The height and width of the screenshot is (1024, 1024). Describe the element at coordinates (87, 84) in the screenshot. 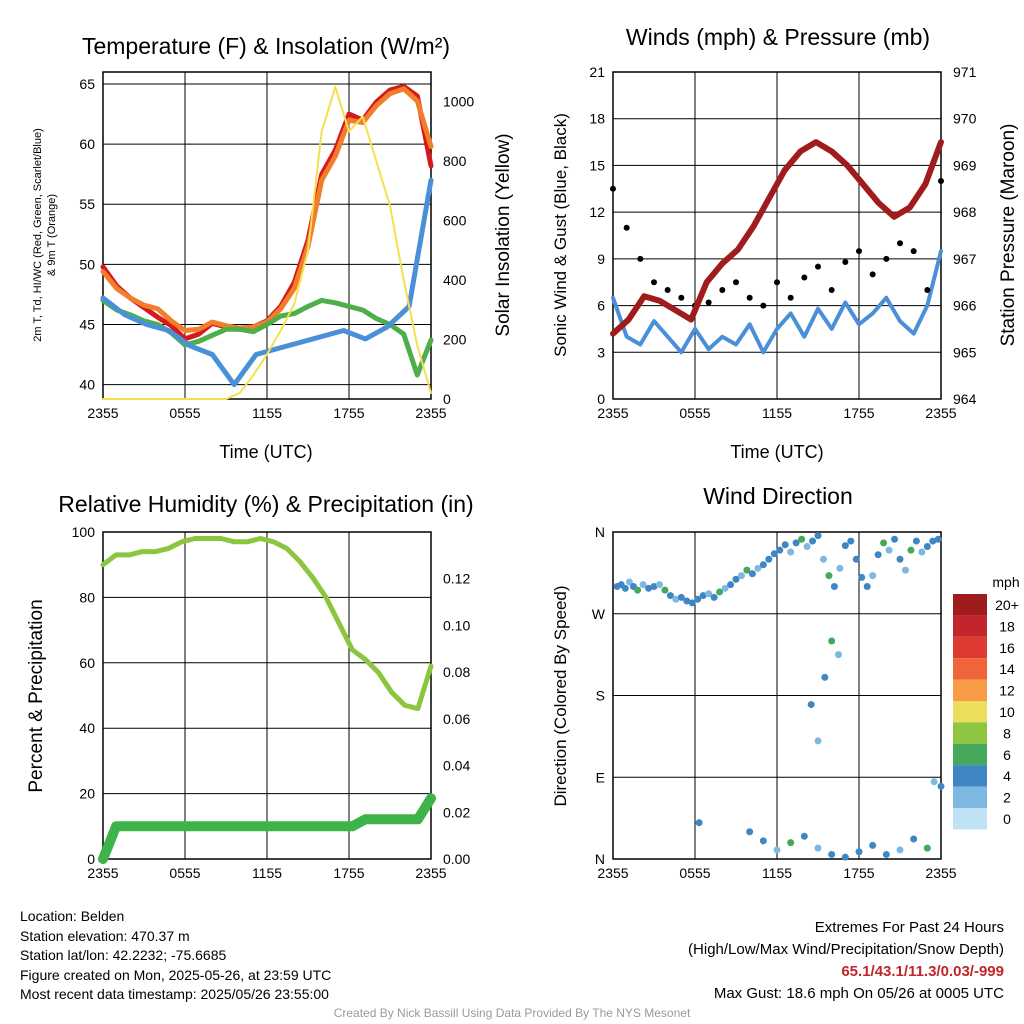

I see `y-tick-label: 65` at that location.